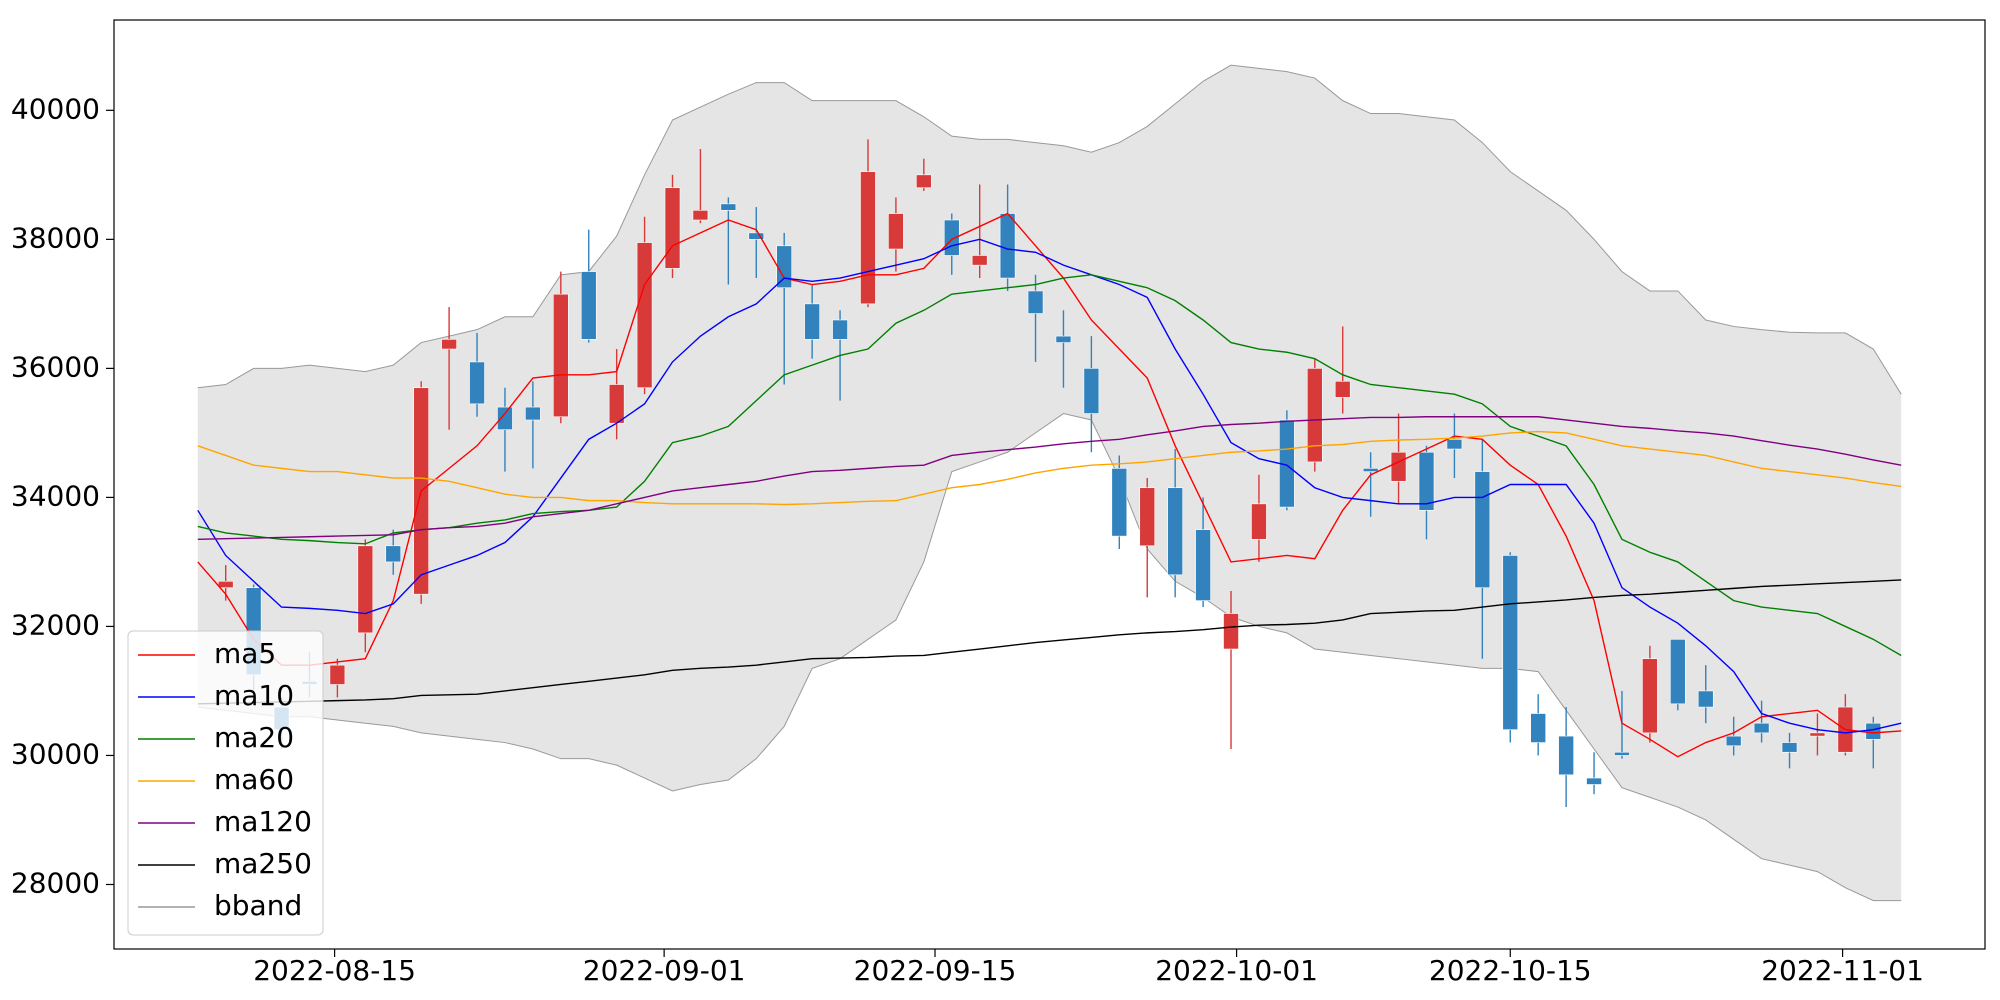 This screenshot has height=1000, width=2000. I want to click on x-tick-label: 2022-11-01, so click(1842, 970).